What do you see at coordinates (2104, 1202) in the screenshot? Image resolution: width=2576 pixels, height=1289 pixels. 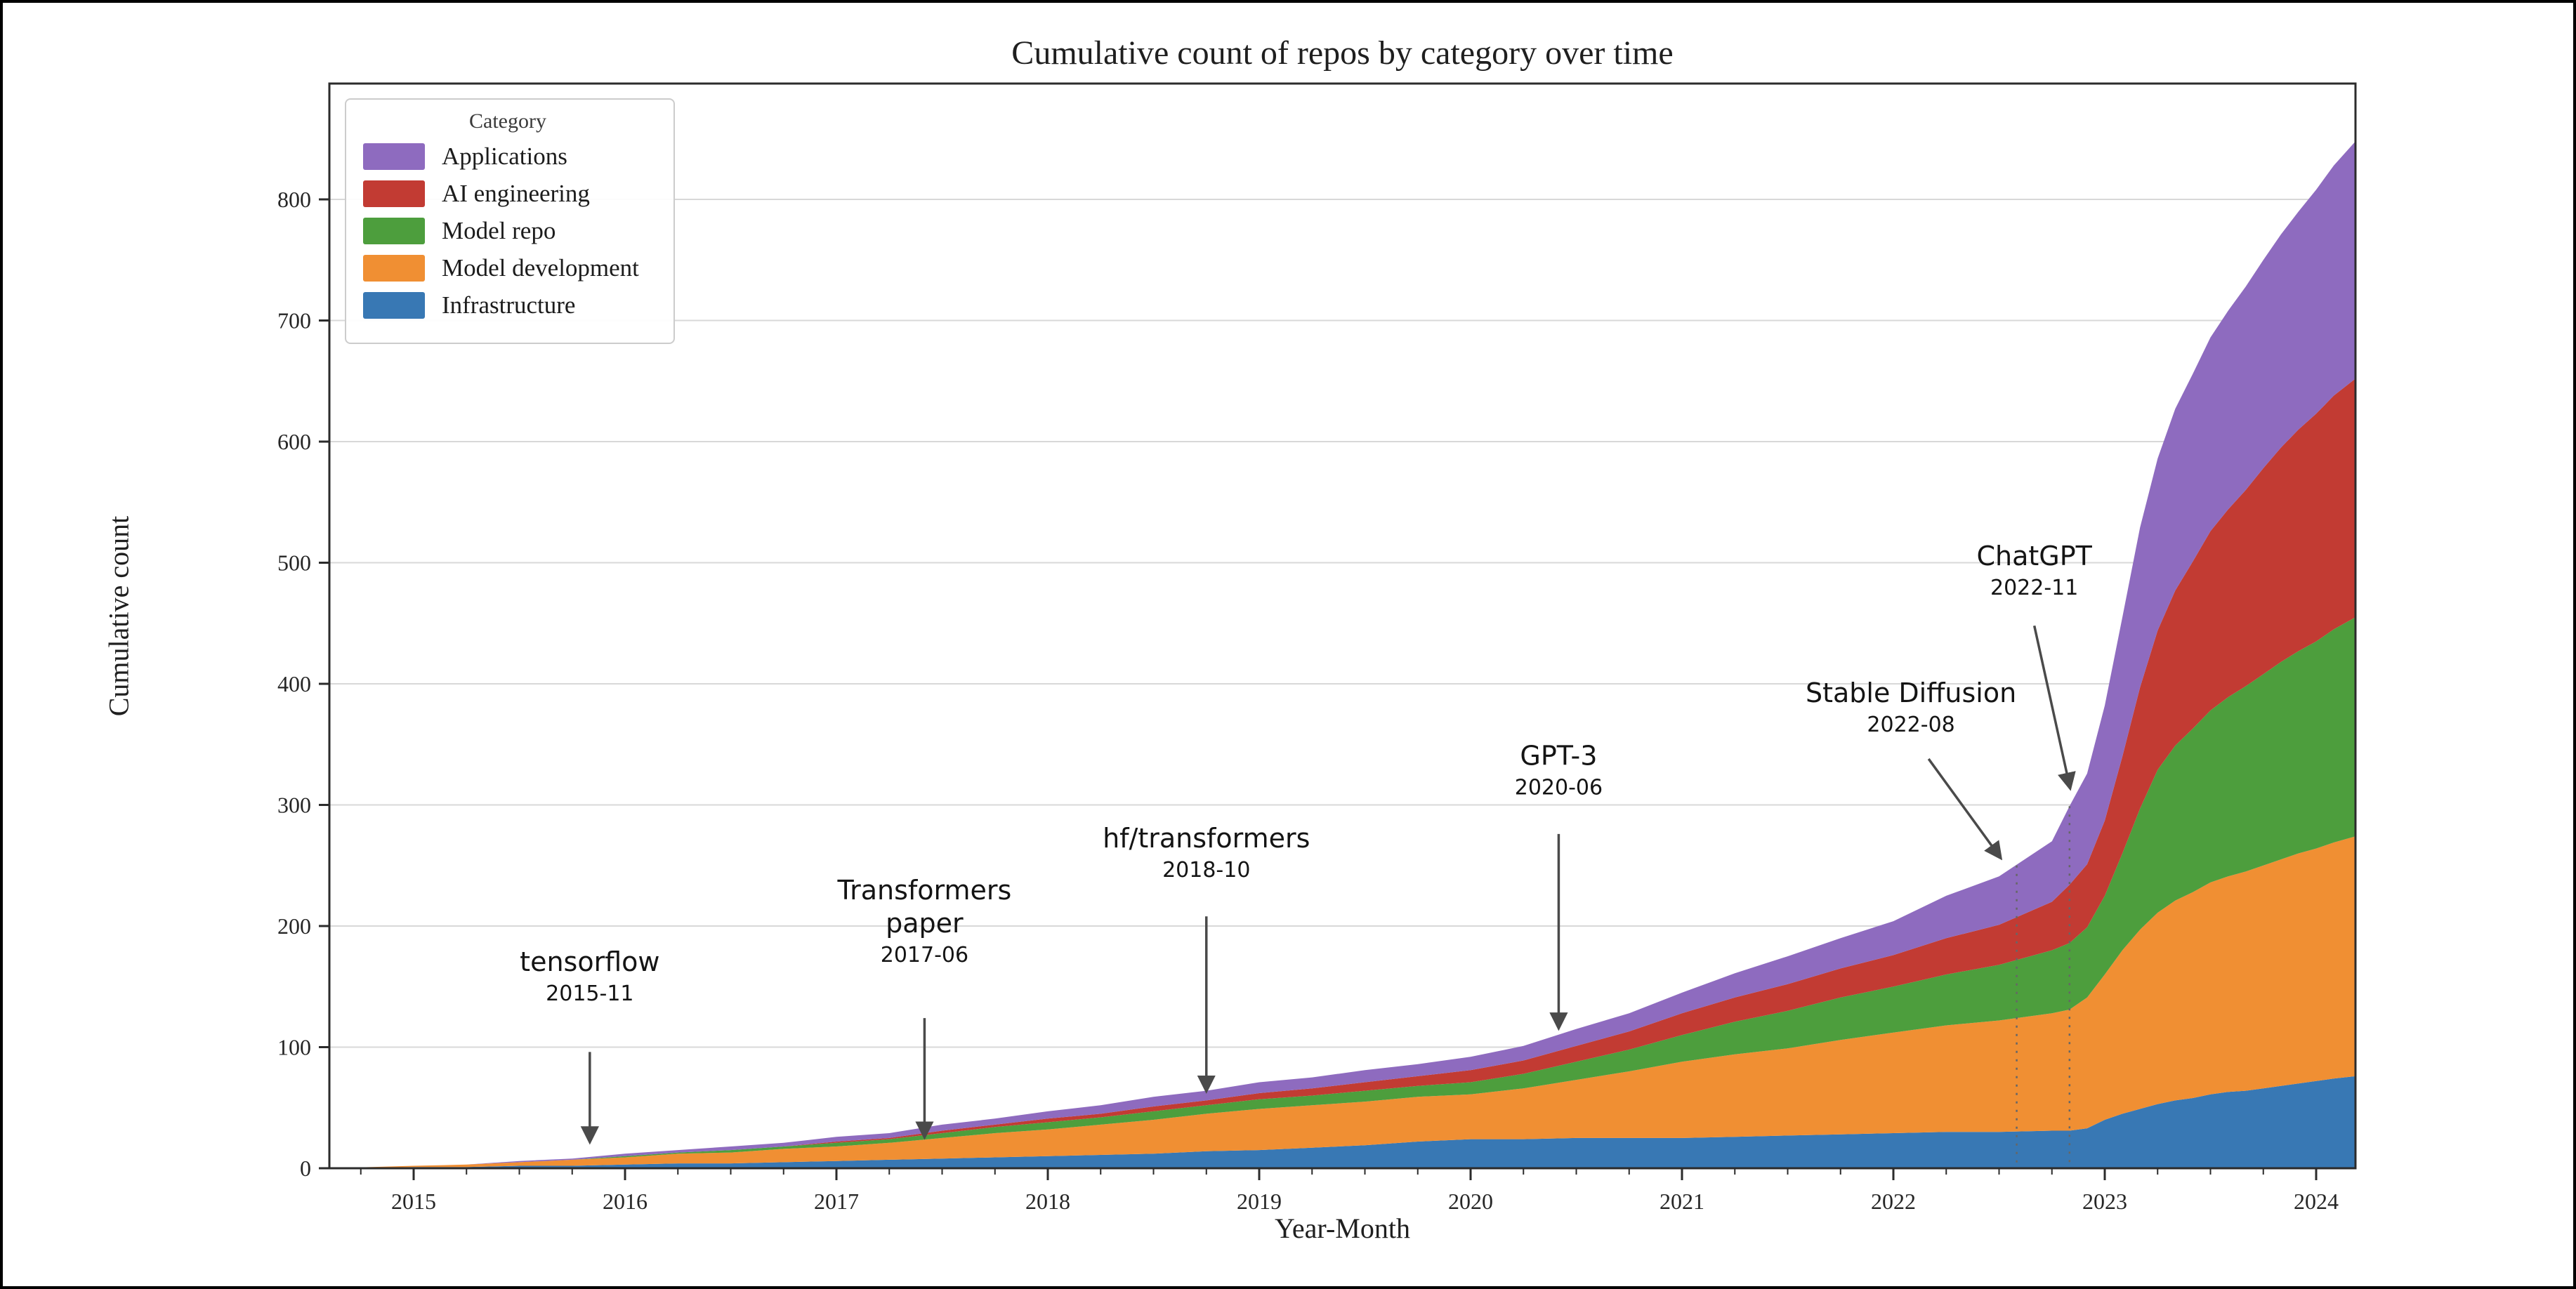 I see `svg-text: 2023` at bounding box center [2104, 1202].